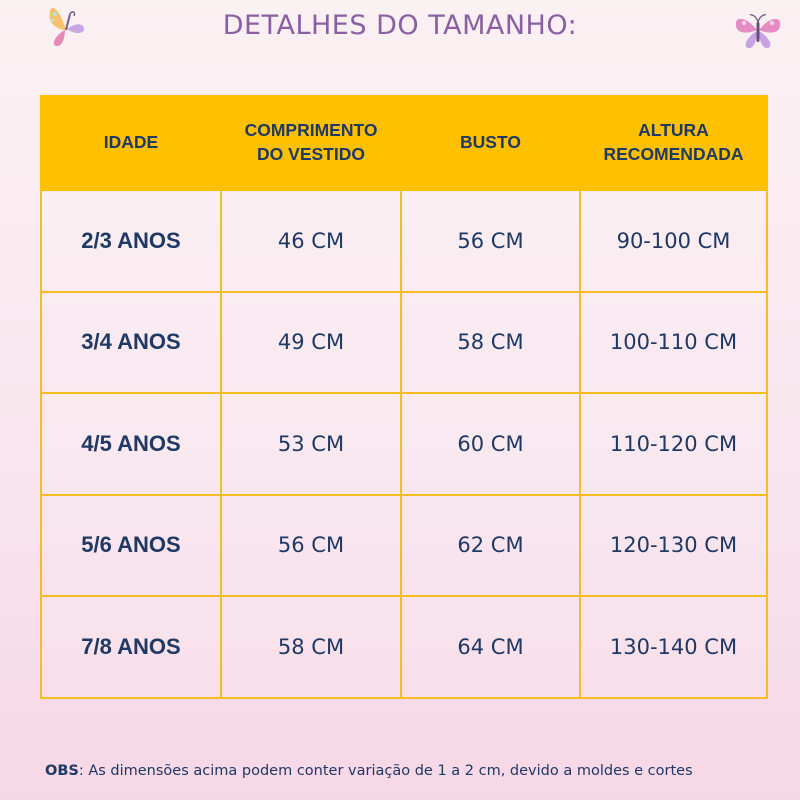 The height and width of the screenshot is (800, 800). What do you see at coordinates (490, 545) in the screenshot?
I see `bust-cell: 62 CM` at bounding box center [490, 545].